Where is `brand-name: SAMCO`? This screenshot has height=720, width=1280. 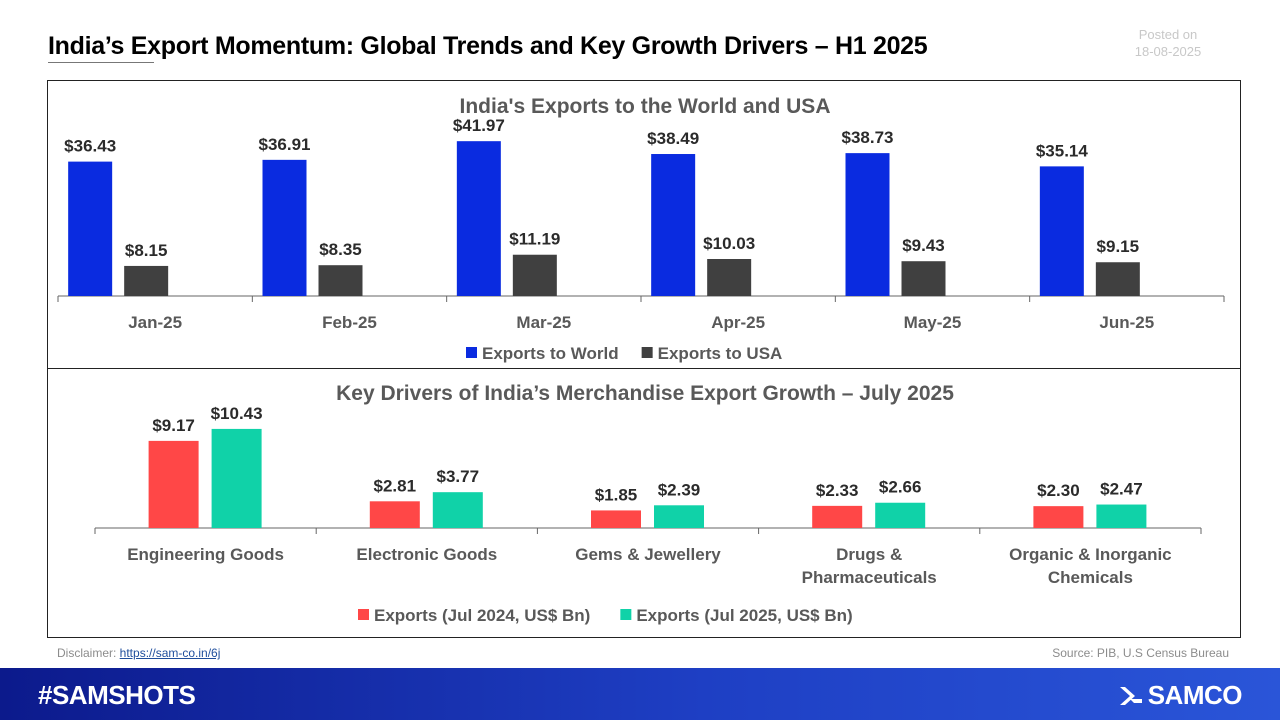 brand-name: SAMCO is located at coordinates (1195, 695).